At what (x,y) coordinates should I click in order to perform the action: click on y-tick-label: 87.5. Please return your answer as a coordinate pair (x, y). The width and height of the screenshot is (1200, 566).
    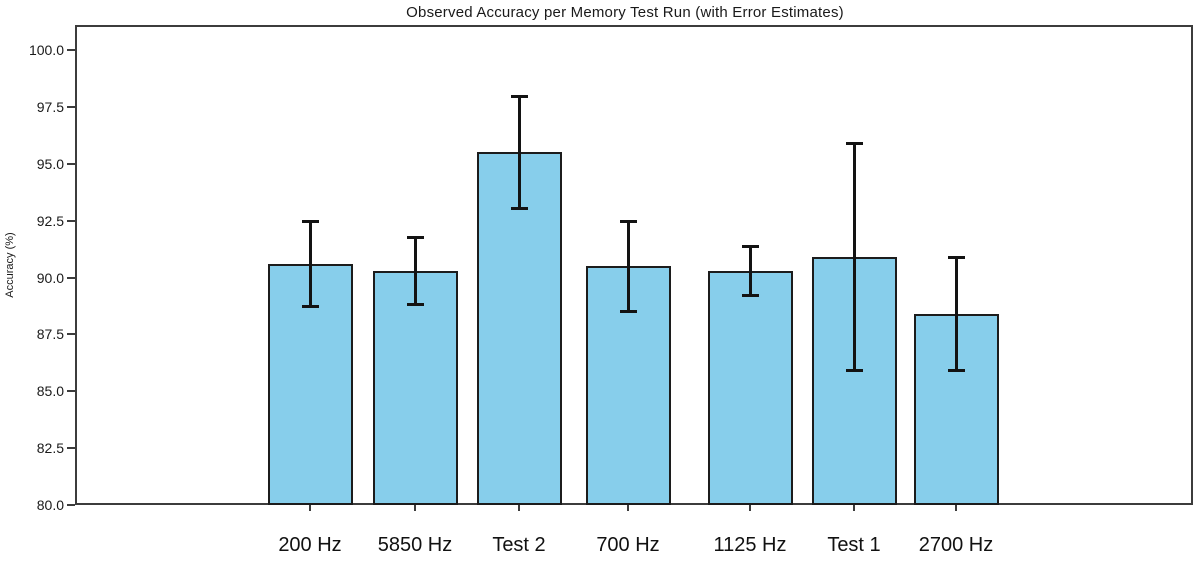
    Looking at the image, I should click on (50, 334).